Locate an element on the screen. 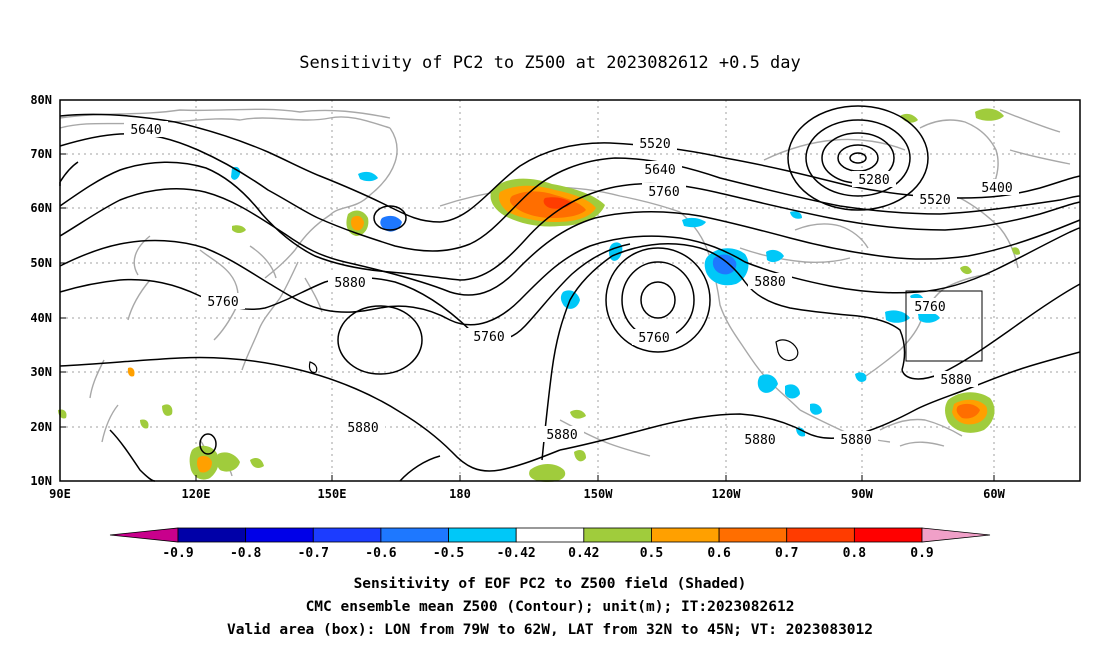 The height and width of the screenshot is (650, 1100). colorbar-label: -0.8 is located at coordinates (245, 553).